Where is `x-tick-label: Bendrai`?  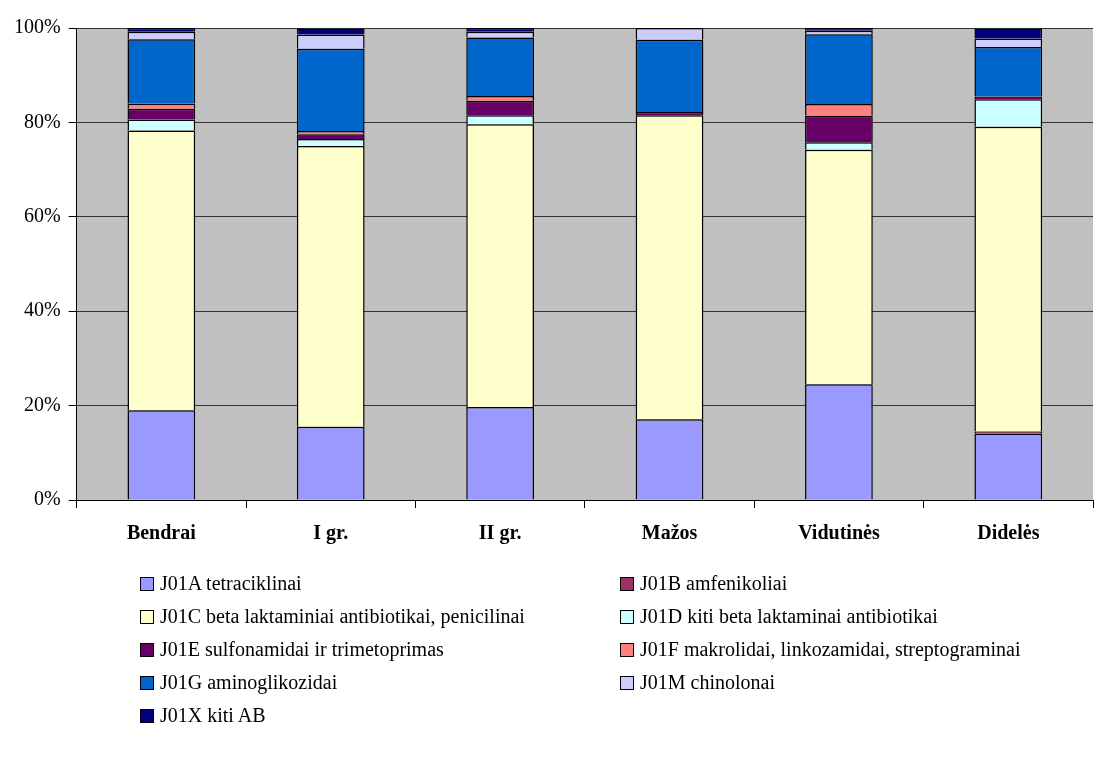 x-tick-label: Bendrai is located at coordinates (161, 532).